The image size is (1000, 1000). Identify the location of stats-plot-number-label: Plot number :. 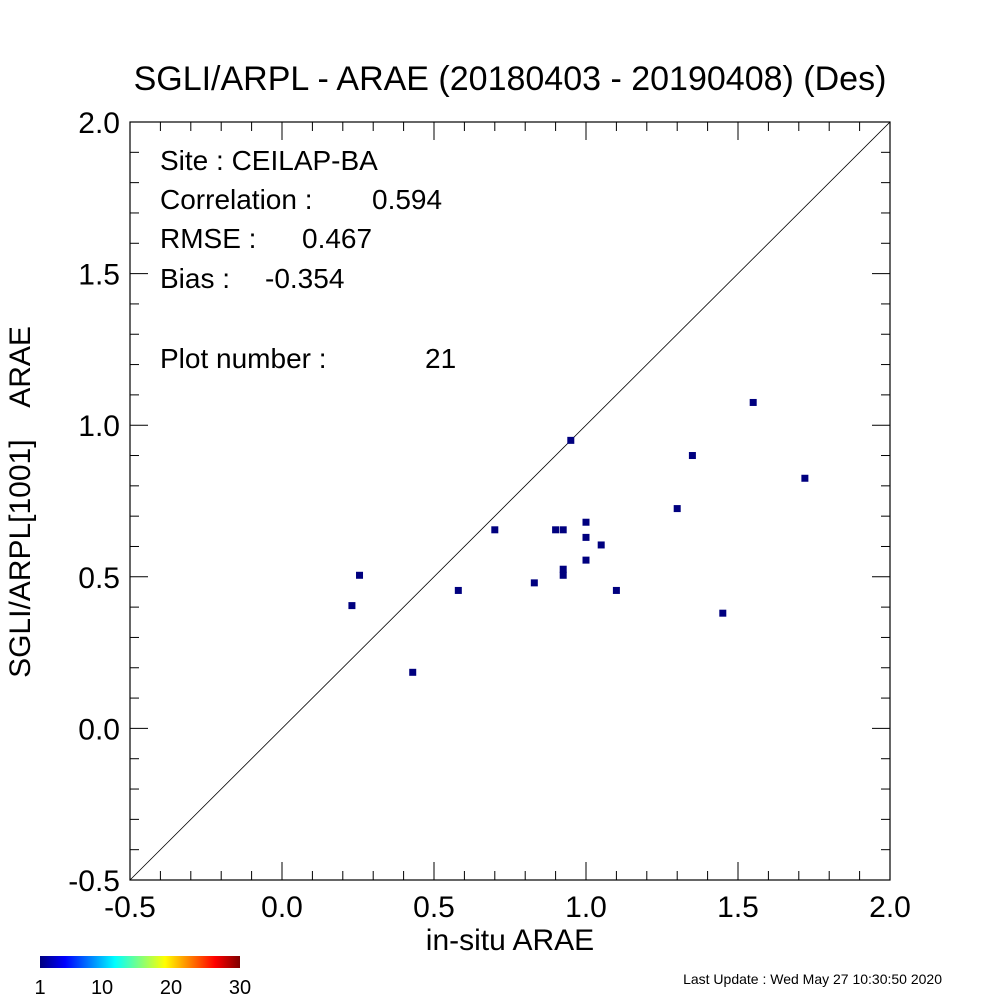
(243, 358).